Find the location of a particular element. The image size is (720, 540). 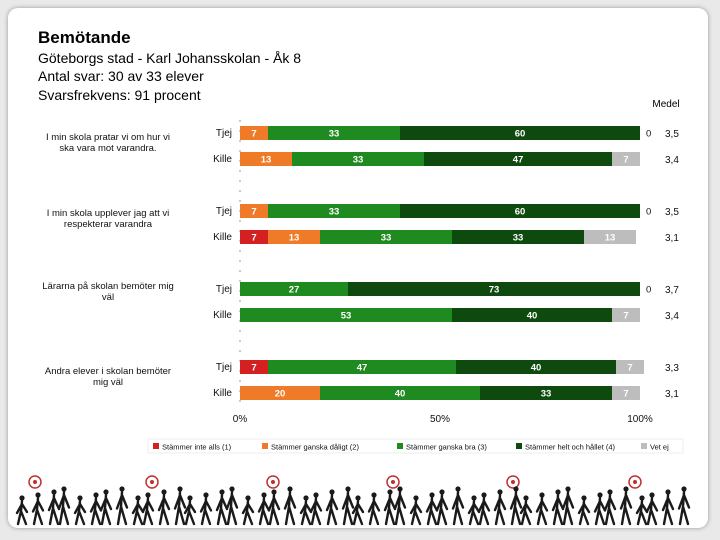

group-label: Tjej is located at coordinates (224, 211).